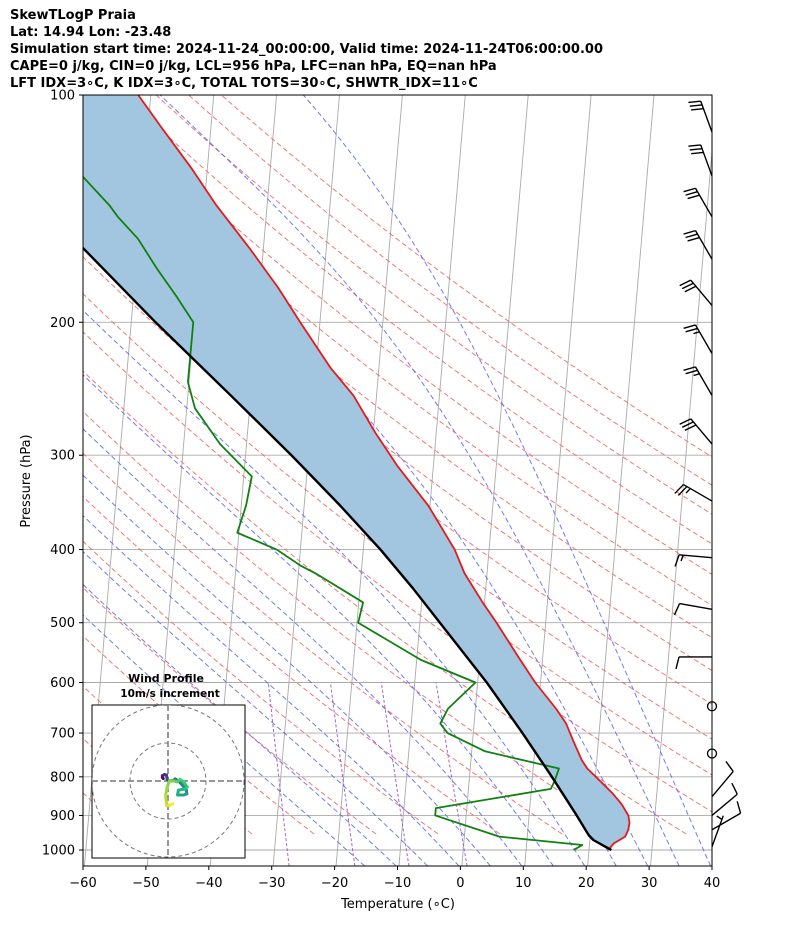 This screenshot has width=794, height=937. Describe the element at coordinates (62, 777) in the screenshot. I see `y-tick-label: 800` at that location.